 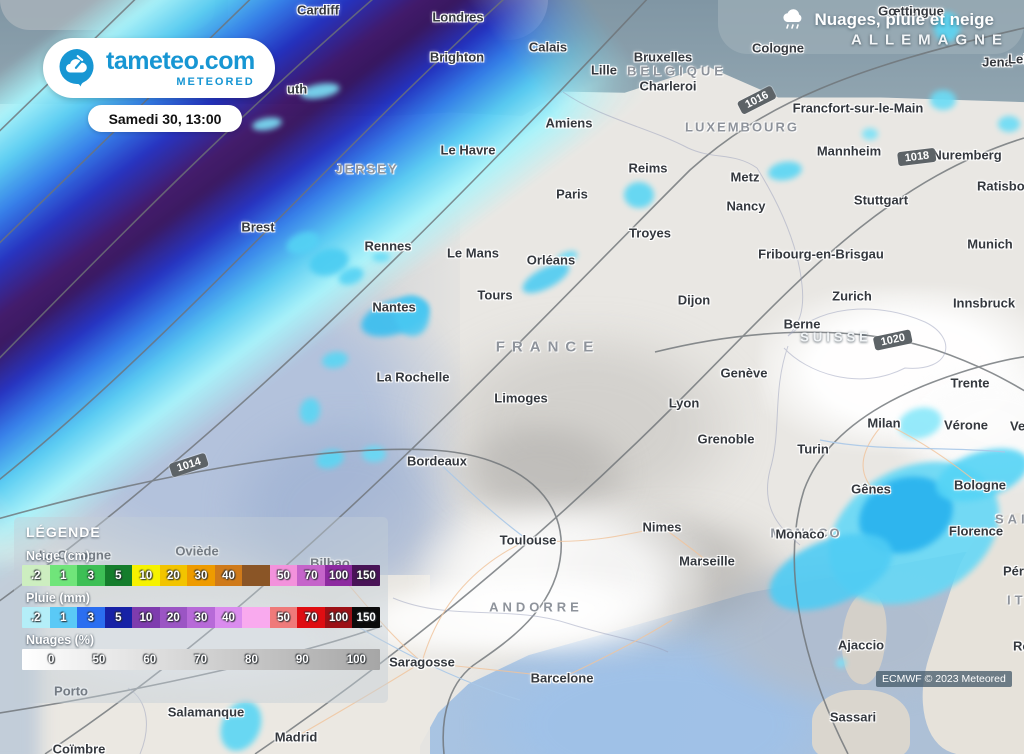 I want to click on rain-scale-segment: 70, so click(x=311, y=617).